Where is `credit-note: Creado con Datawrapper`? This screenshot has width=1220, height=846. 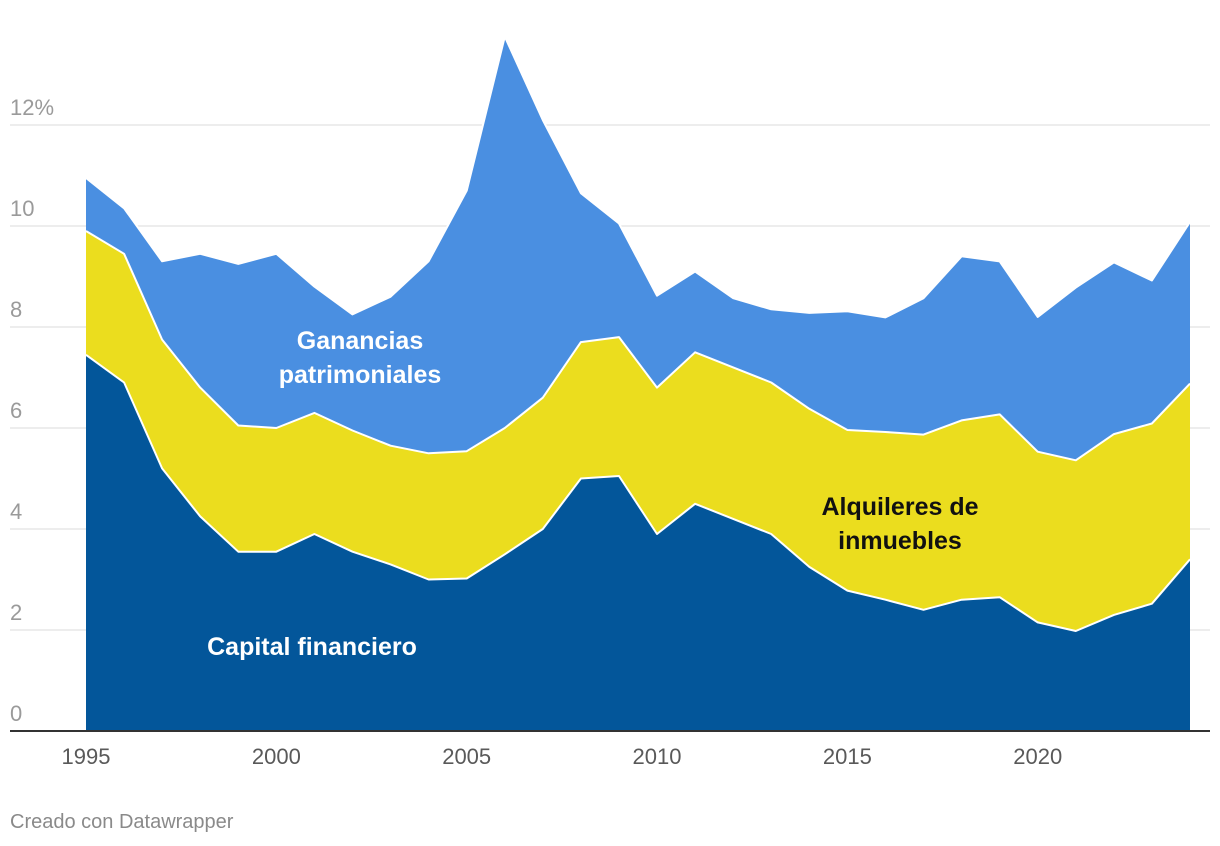
credit-note: Creado con Datawrapper is located at coordinates (122, 822).